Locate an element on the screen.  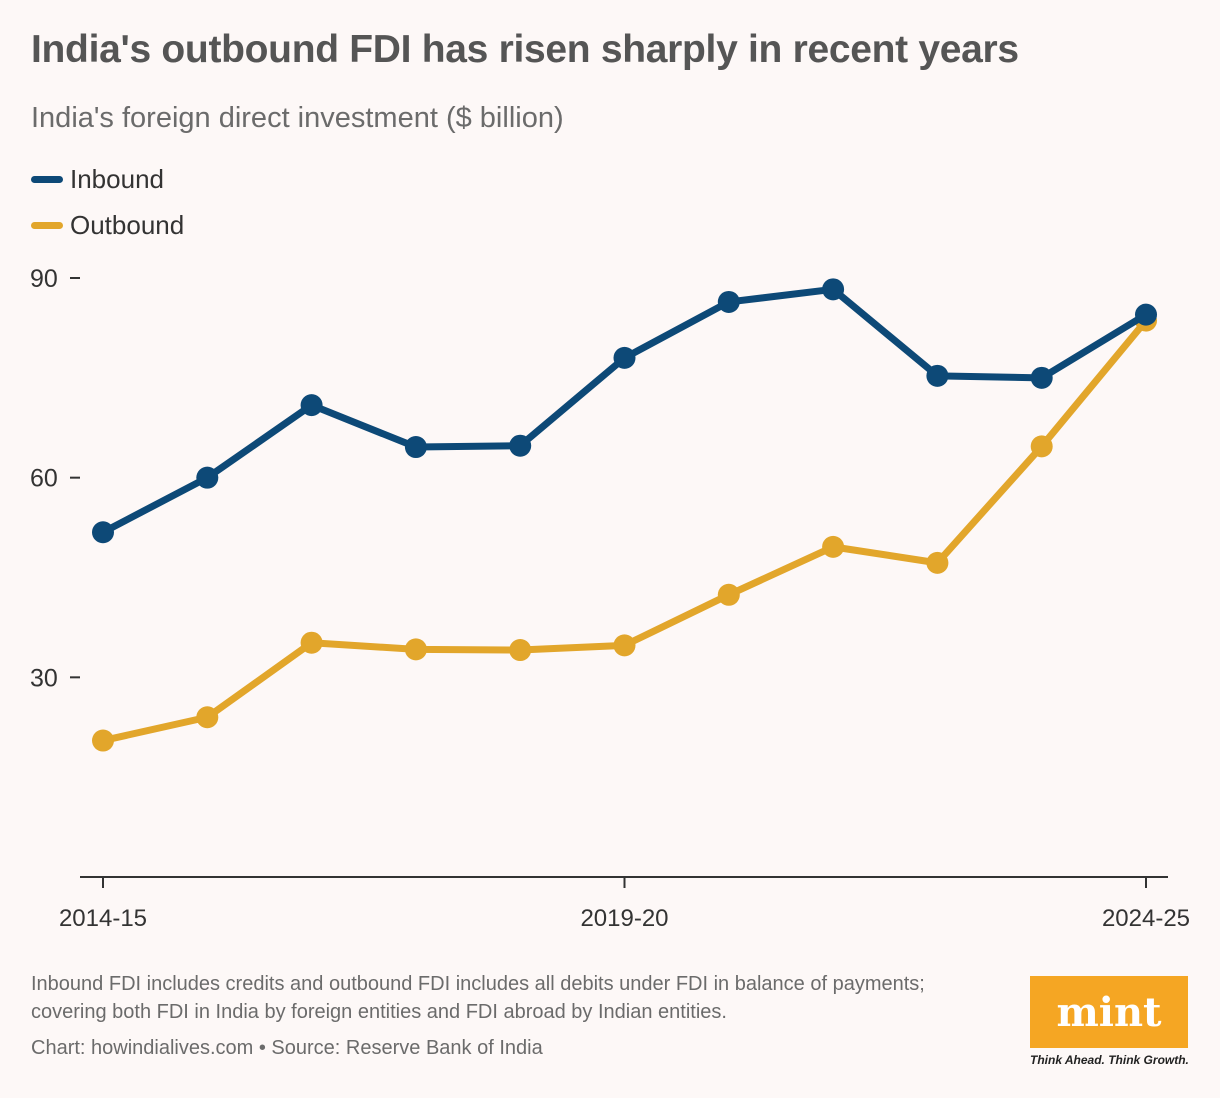
legend: Inbound Outbound is located at coordinates (107, 208).